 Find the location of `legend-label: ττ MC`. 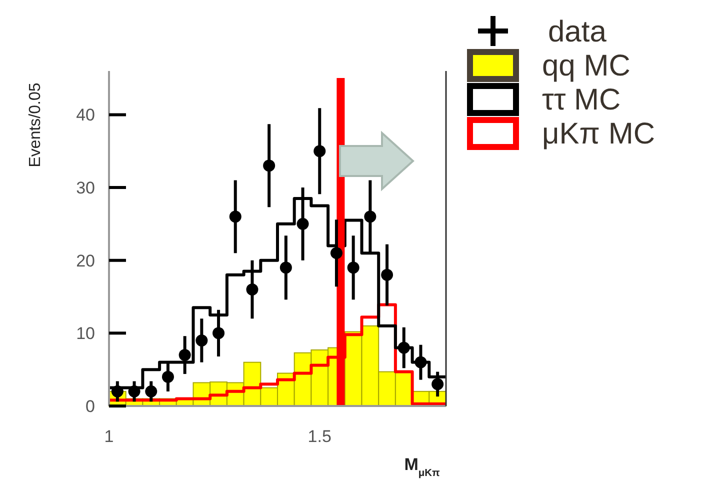

legend-label: ττ MC is located at coordinates (581, 100).